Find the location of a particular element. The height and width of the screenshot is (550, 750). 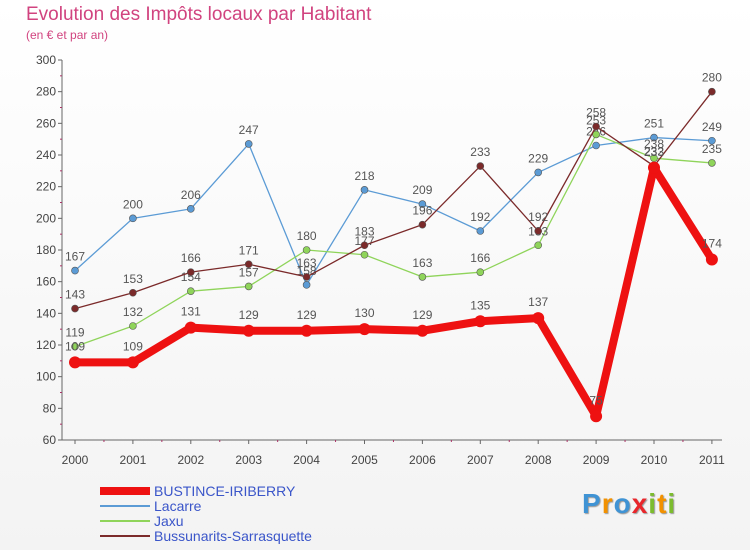

x-tick-label: 2000 is located at coordinates (75, 460).